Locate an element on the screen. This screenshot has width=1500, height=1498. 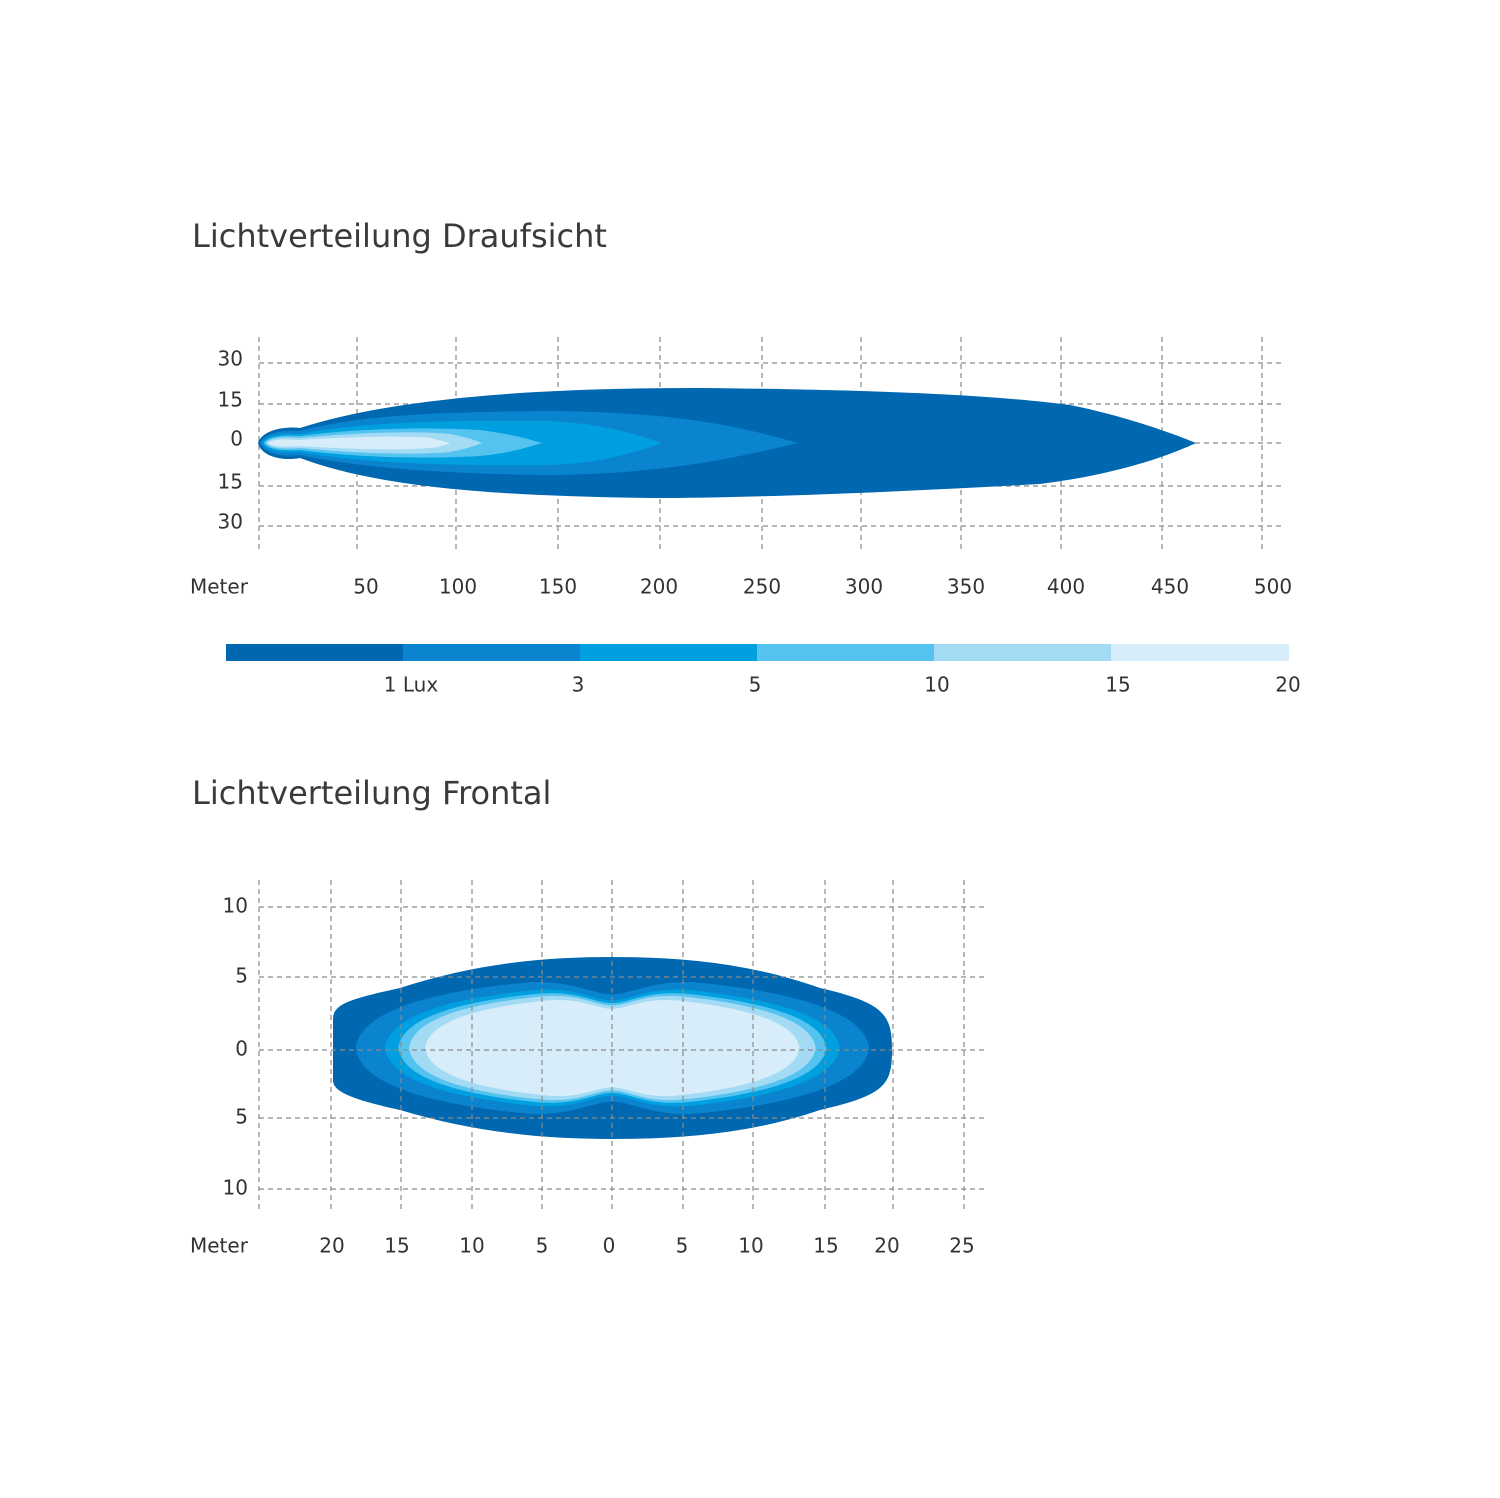
beam-front is located at coordinates (612, 1048).